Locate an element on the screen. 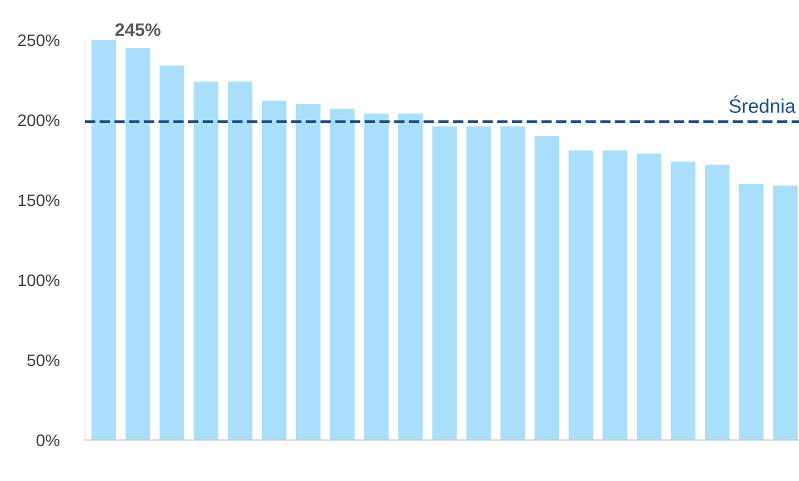 Image resolution: width=799 pixels, height=481 pixels. y-tick-label: 0% is located at coordinates (48, 440).